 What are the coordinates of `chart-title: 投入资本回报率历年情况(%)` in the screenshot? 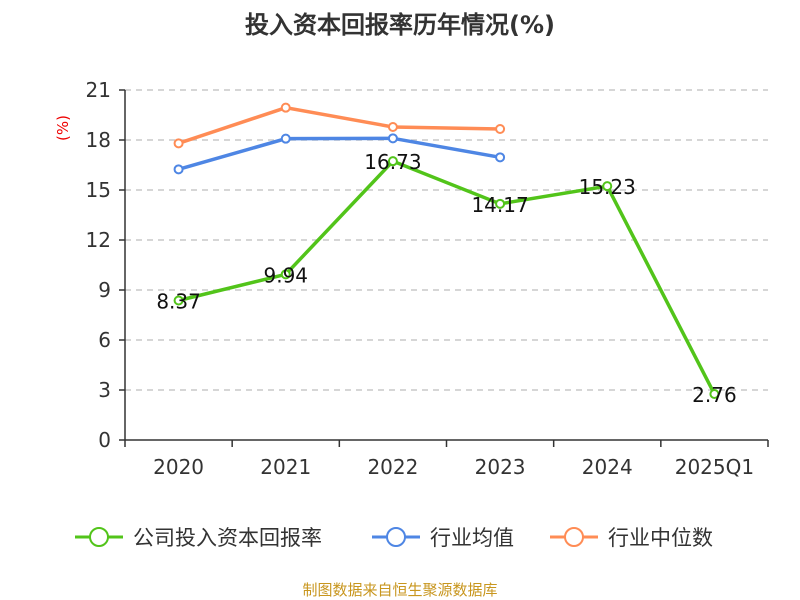 It's located at (400, 25).